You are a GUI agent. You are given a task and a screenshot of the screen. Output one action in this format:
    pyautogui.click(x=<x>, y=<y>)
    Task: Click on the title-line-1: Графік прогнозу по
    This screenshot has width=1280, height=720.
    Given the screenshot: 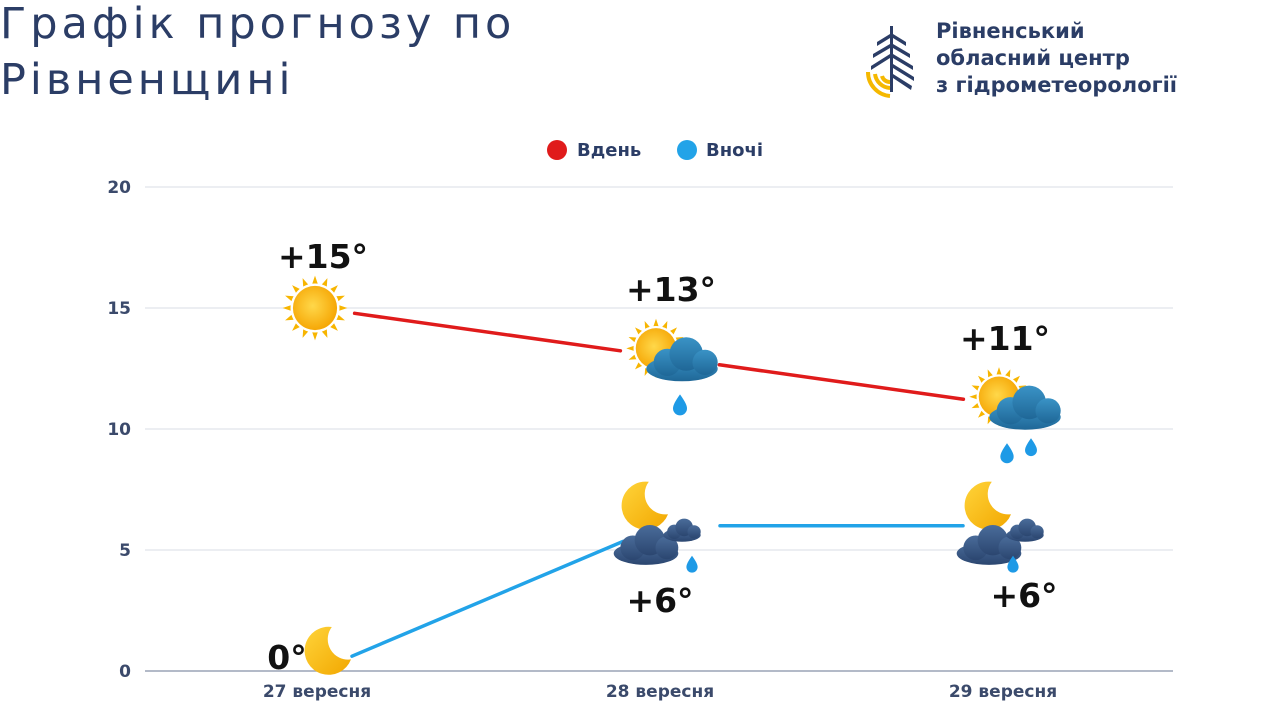 What is the action you would take?
    pyautogui.click(x=258, y=24)
    